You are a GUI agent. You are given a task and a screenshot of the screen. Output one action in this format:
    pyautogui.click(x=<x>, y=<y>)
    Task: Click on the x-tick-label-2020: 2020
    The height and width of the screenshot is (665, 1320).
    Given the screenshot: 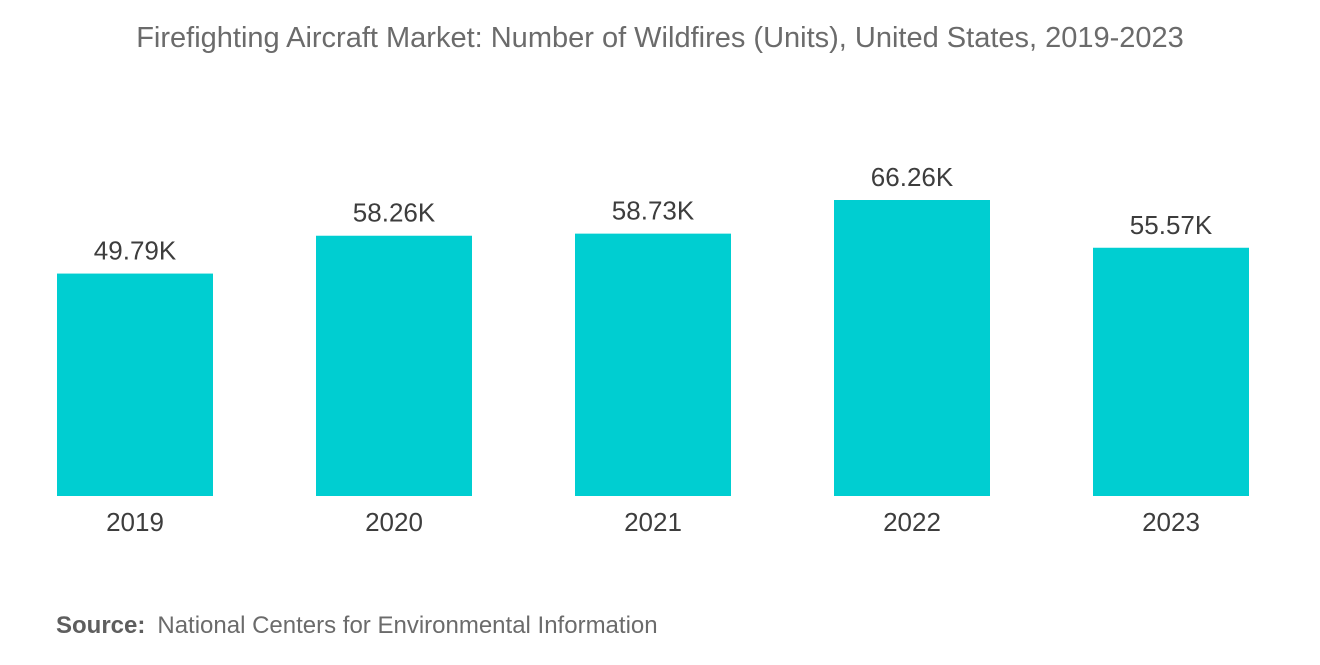 What is the action you would take?
    pyautogui.click(x=394, y=522)
    